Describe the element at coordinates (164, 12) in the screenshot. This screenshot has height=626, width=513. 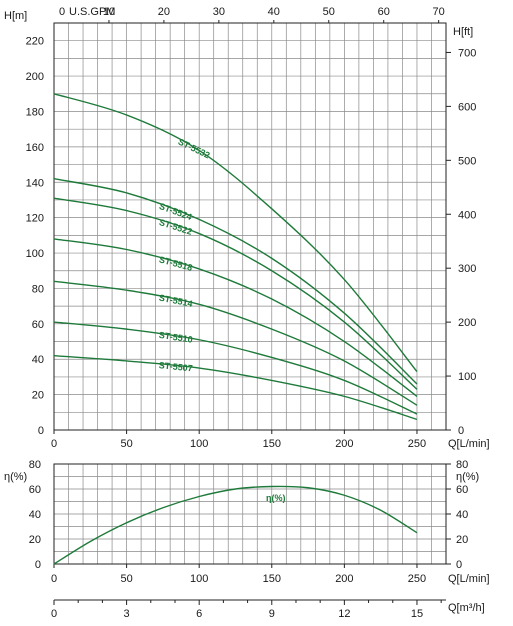
I see `gpm-tick-label: 20` at that location.